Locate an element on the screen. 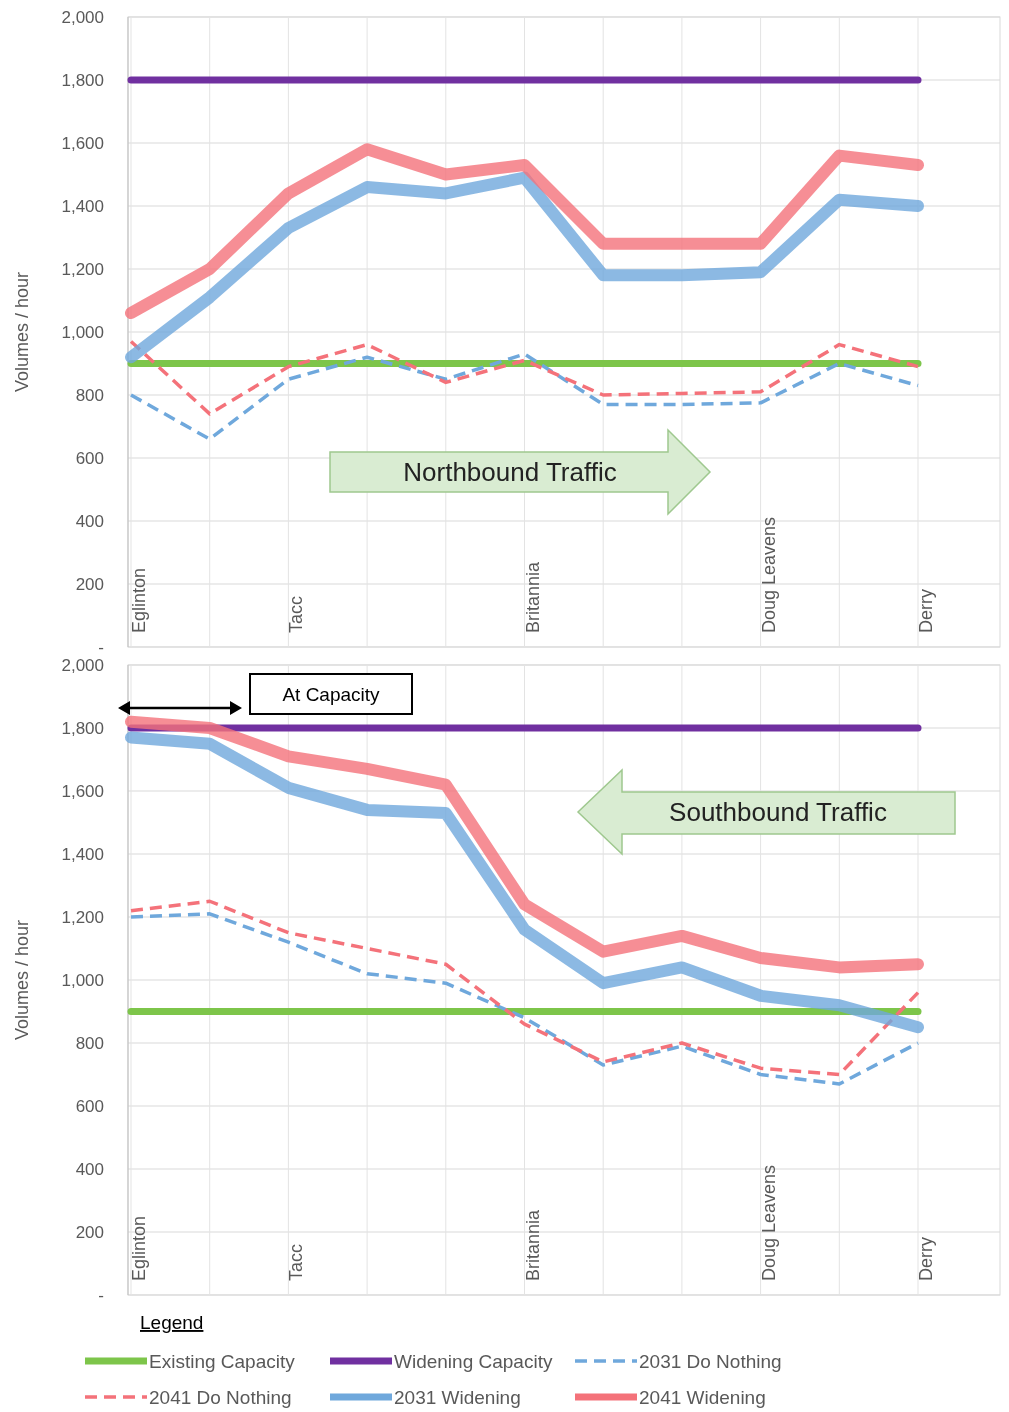 Image resolution: width=1009 pixels, height=1412 pixels. legend-label: 2031 Widening is located at coordinates (457, 1397).